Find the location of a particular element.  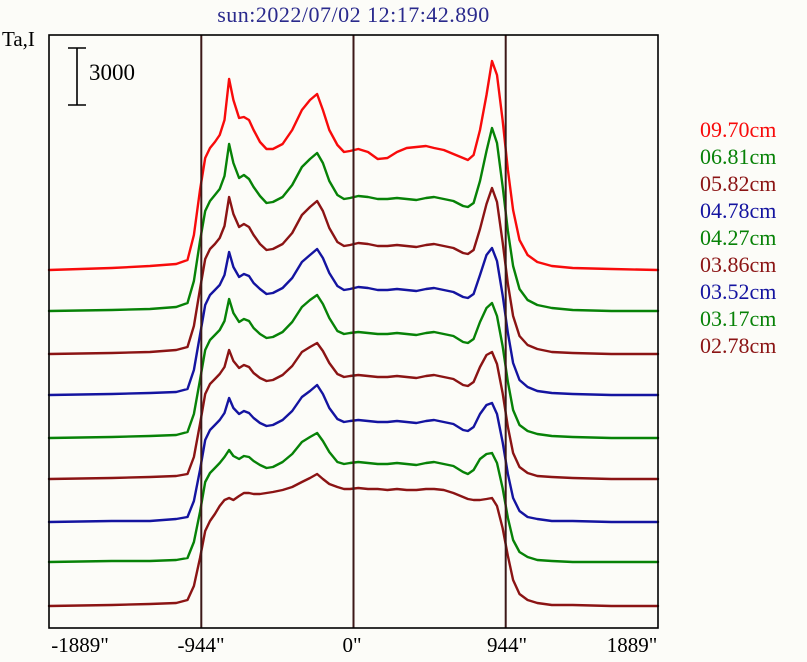

legend-item-09.70cm: 09.70cm is located at coordinates (738, 129).